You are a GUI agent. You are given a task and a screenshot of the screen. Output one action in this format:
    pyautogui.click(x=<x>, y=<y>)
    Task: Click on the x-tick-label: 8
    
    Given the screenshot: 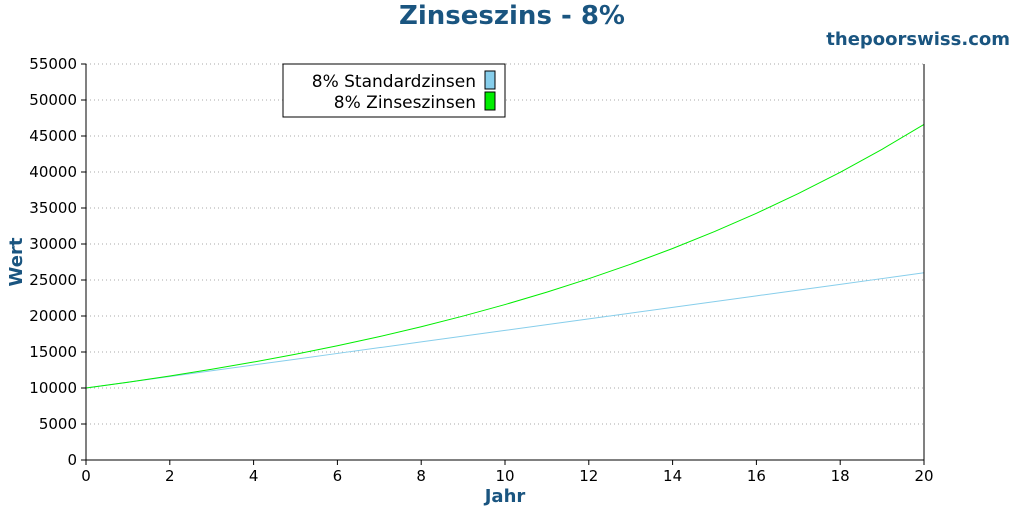 What is the action you would take?
    pyautogui.click(x=421, y=476)
    